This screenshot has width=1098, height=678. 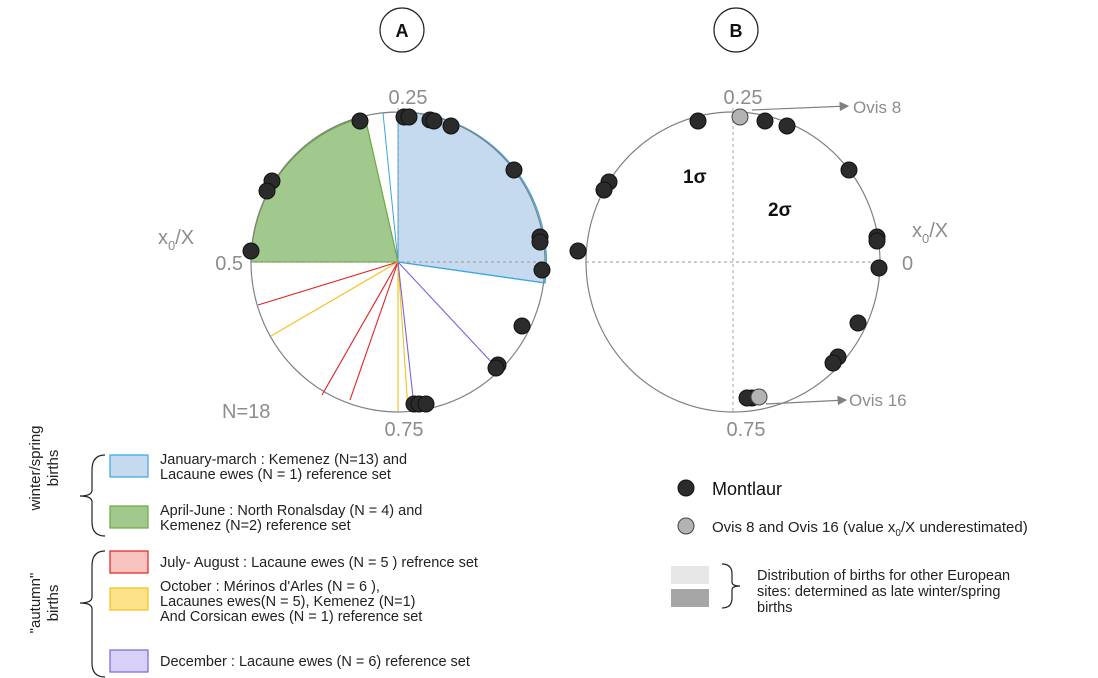 I want to click on panel-b-label-0: 0, so click(x=907, y=264).